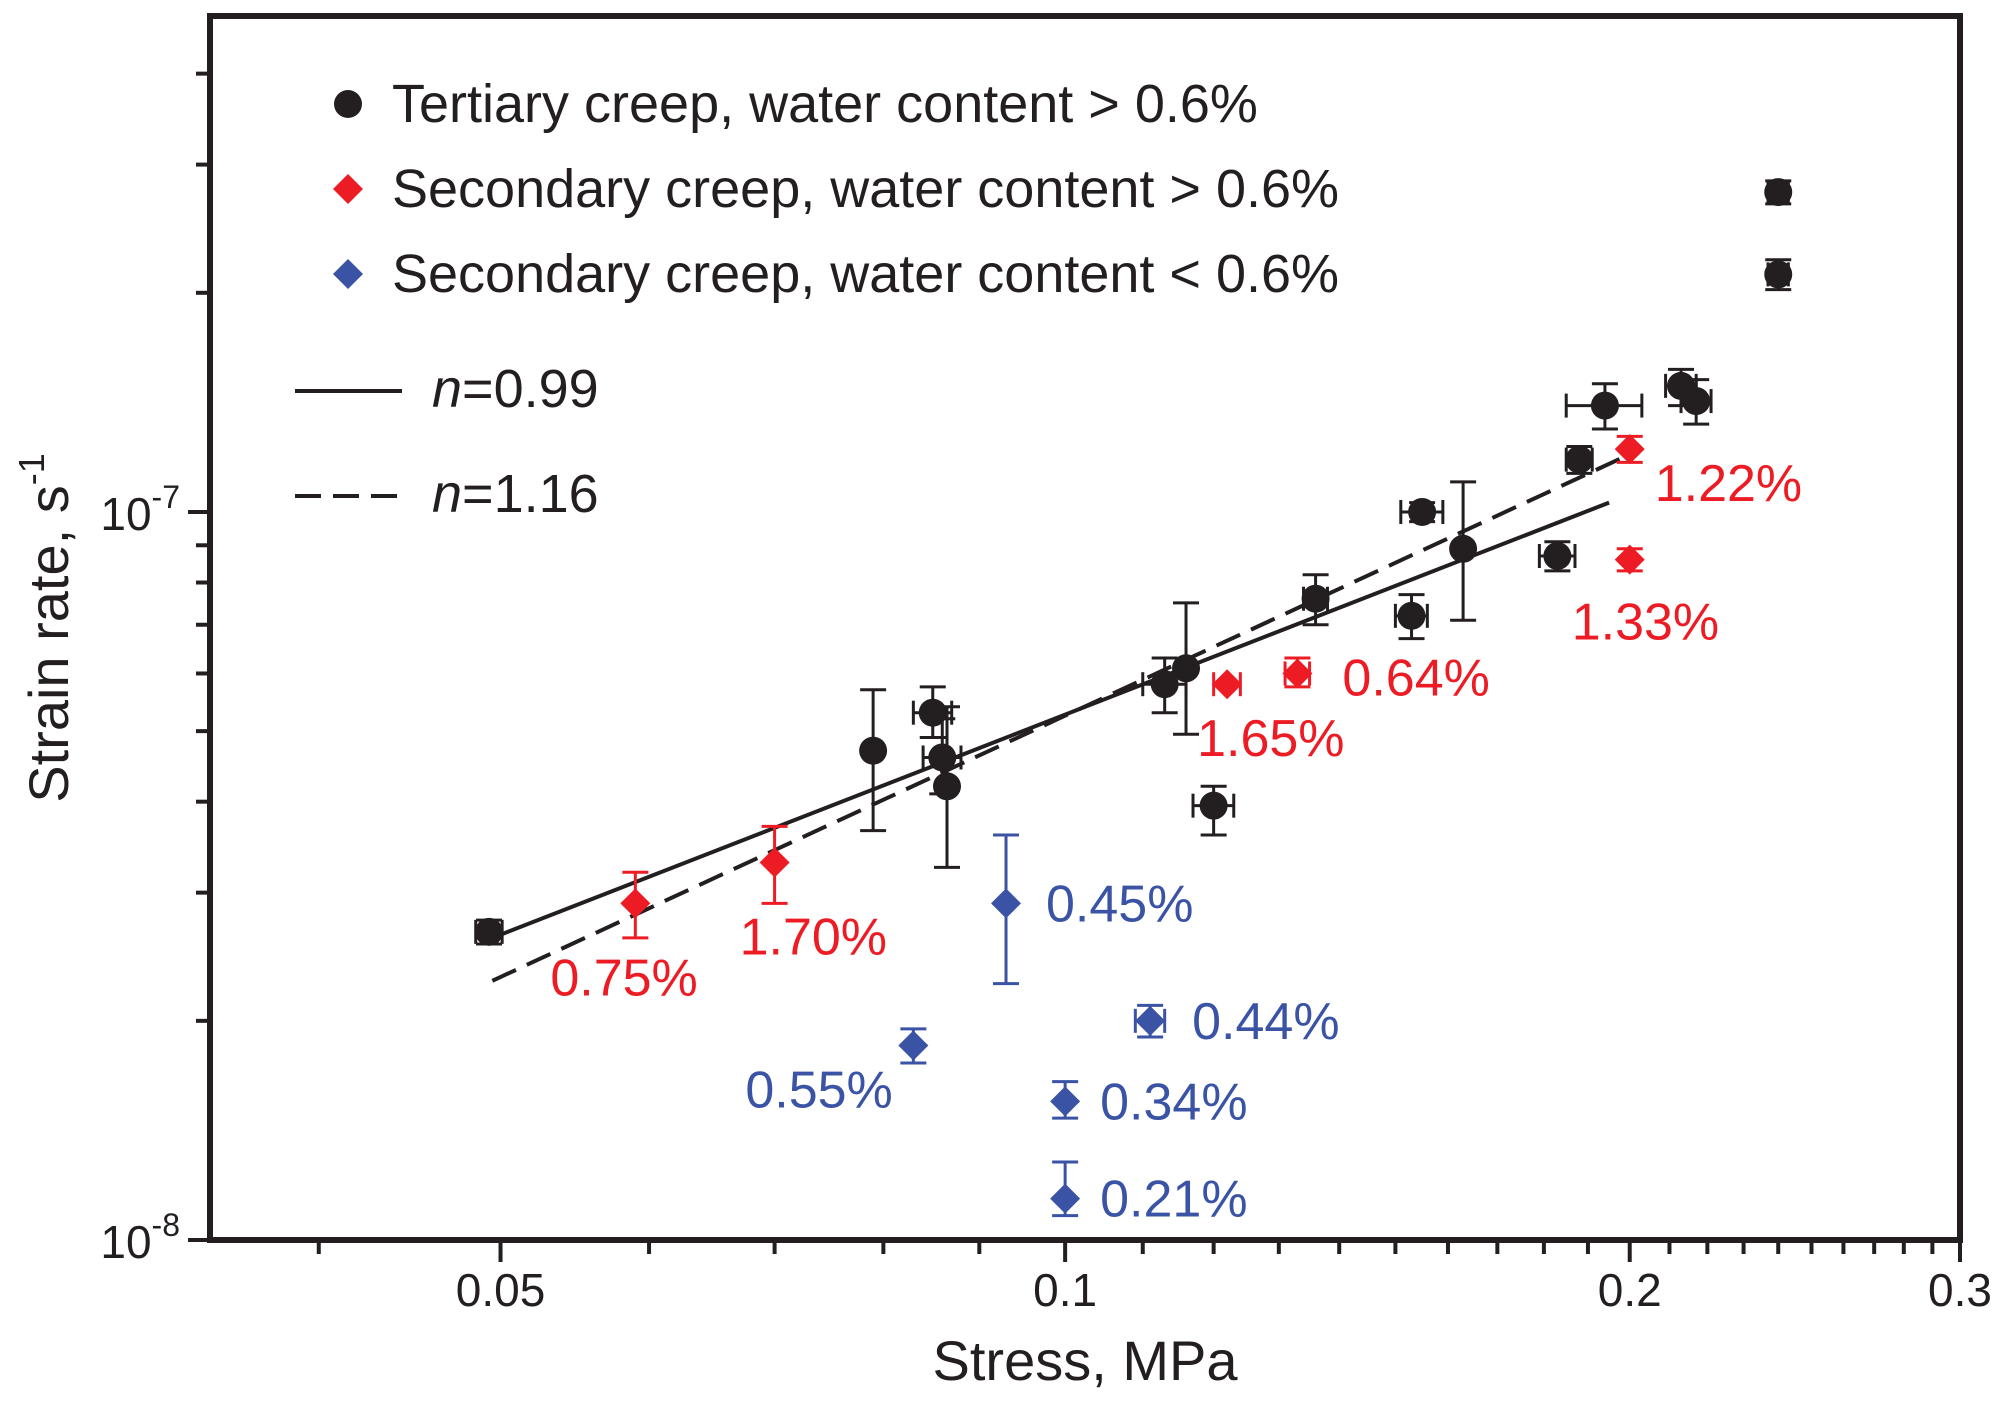 The width and height of the screenshot is (2001, 1403). What do you see at coordinates (48, 643) in the screenshot?
I see `y-axis-title-base: Strain rate, s` at bounding box center [48, 643].